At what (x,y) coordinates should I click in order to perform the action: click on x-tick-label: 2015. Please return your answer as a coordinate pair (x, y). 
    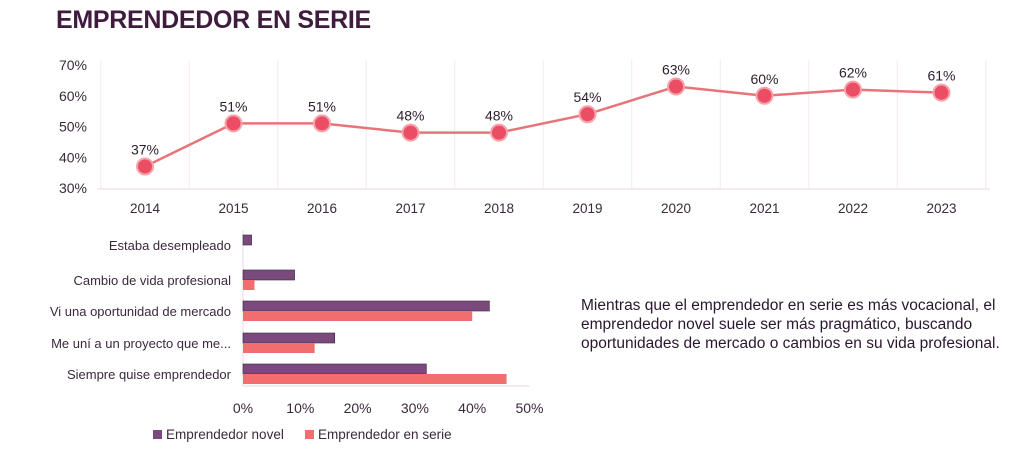
    Looking at the image, I should click on (233, 208).